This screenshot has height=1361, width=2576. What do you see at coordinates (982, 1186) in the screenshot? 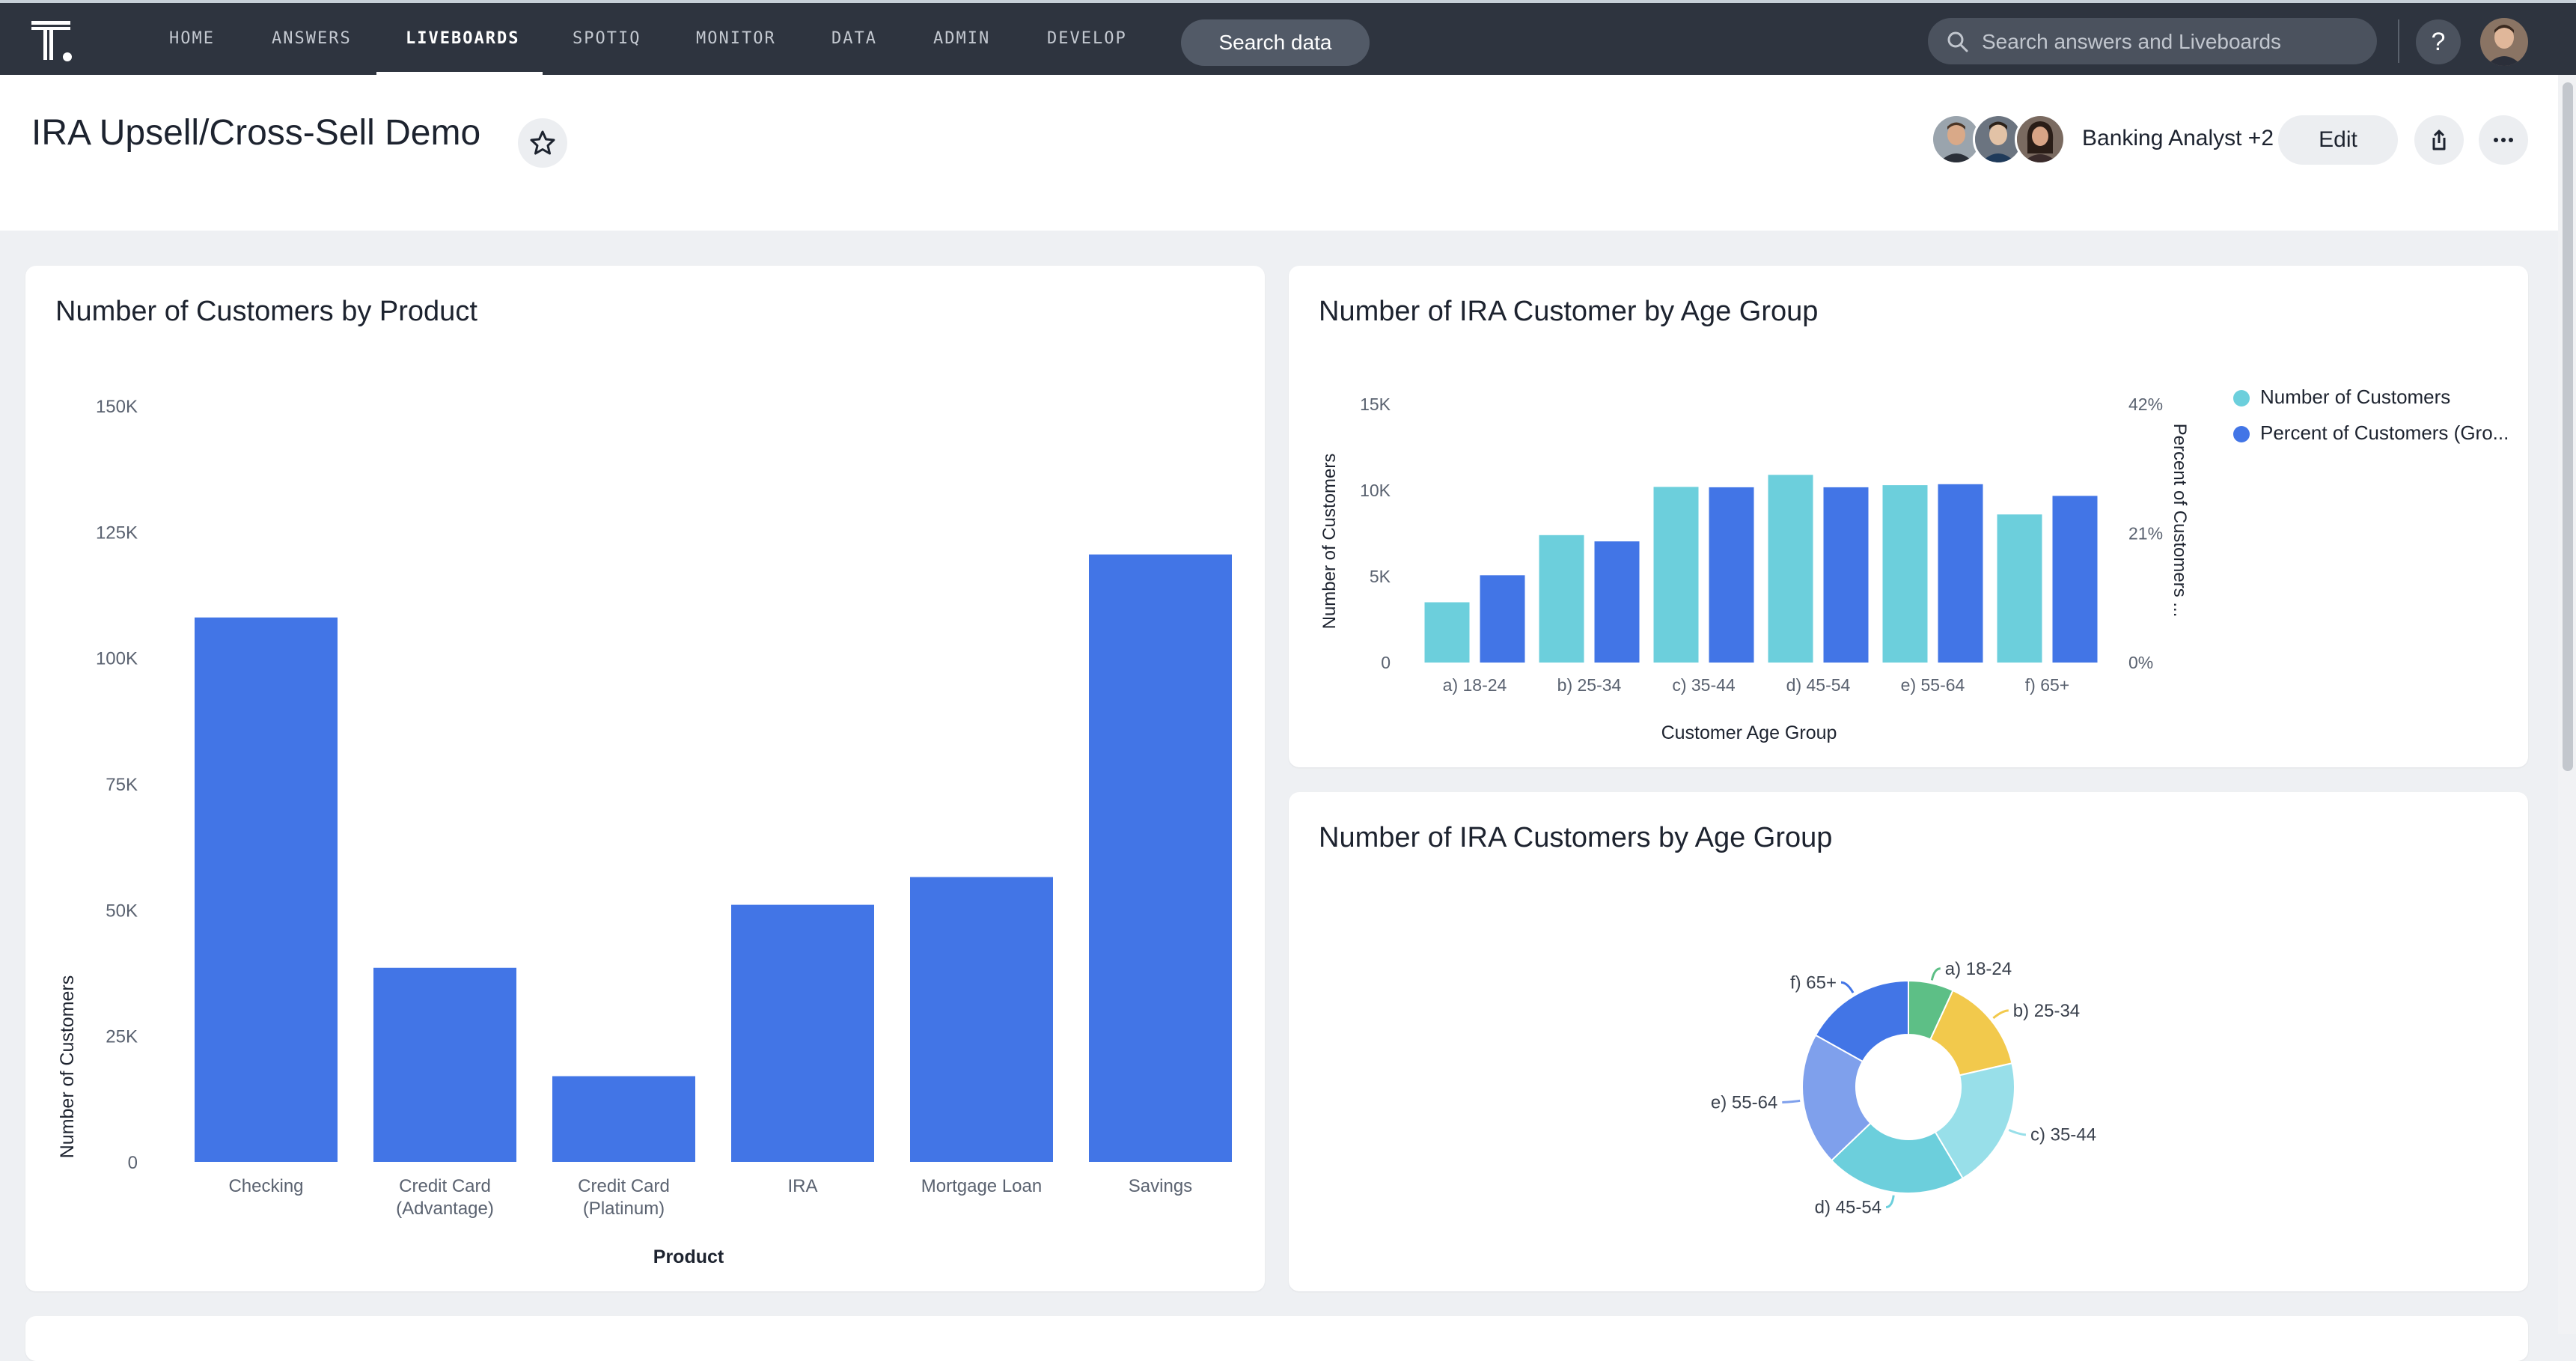
I see `x-tick-label: Mortgage Loan` at bounding box center [982, 1186].